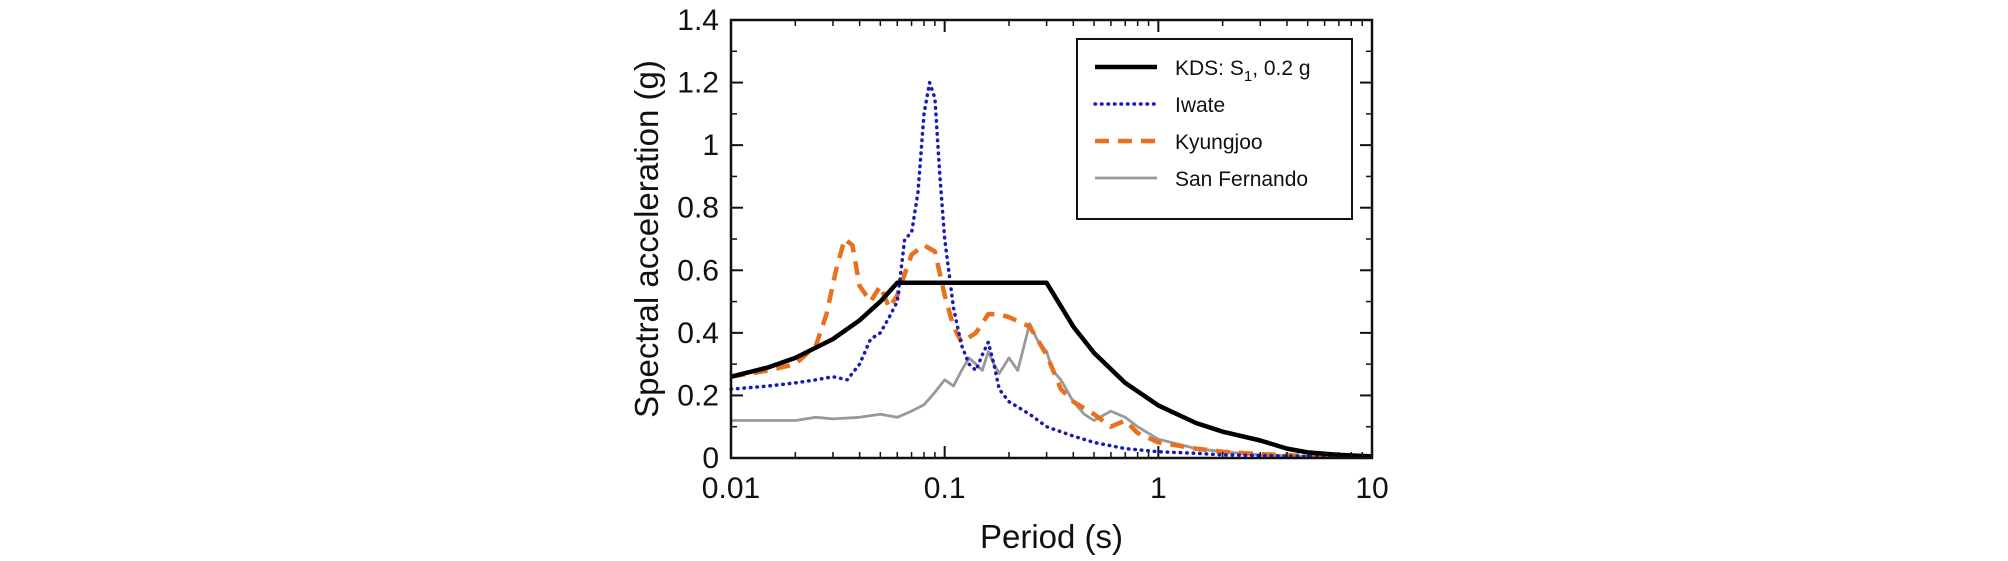  I want to click on y-tick-label: 0.8, so click(698, 208).